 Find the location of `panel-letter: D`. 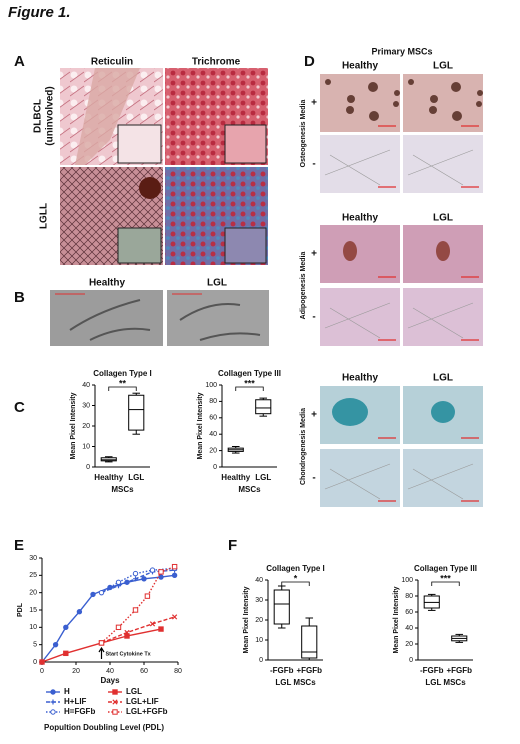

panel-letter: D is located at coordinates (309, 61).